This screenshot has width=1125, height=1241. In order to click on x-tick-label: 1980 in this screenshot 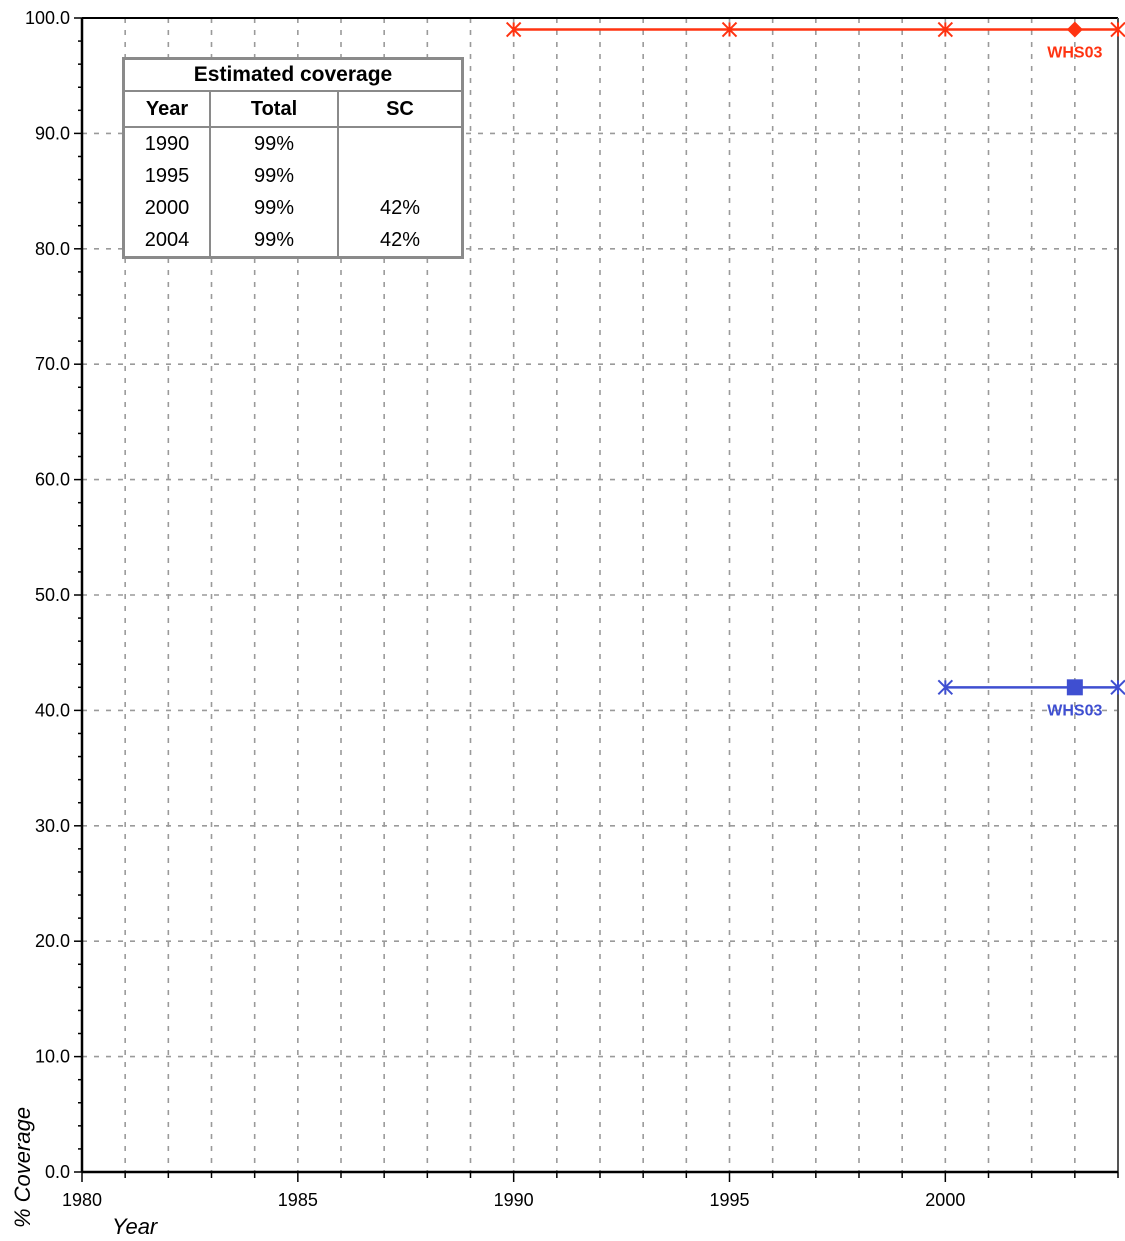, I will do `click(82, 1200)`.